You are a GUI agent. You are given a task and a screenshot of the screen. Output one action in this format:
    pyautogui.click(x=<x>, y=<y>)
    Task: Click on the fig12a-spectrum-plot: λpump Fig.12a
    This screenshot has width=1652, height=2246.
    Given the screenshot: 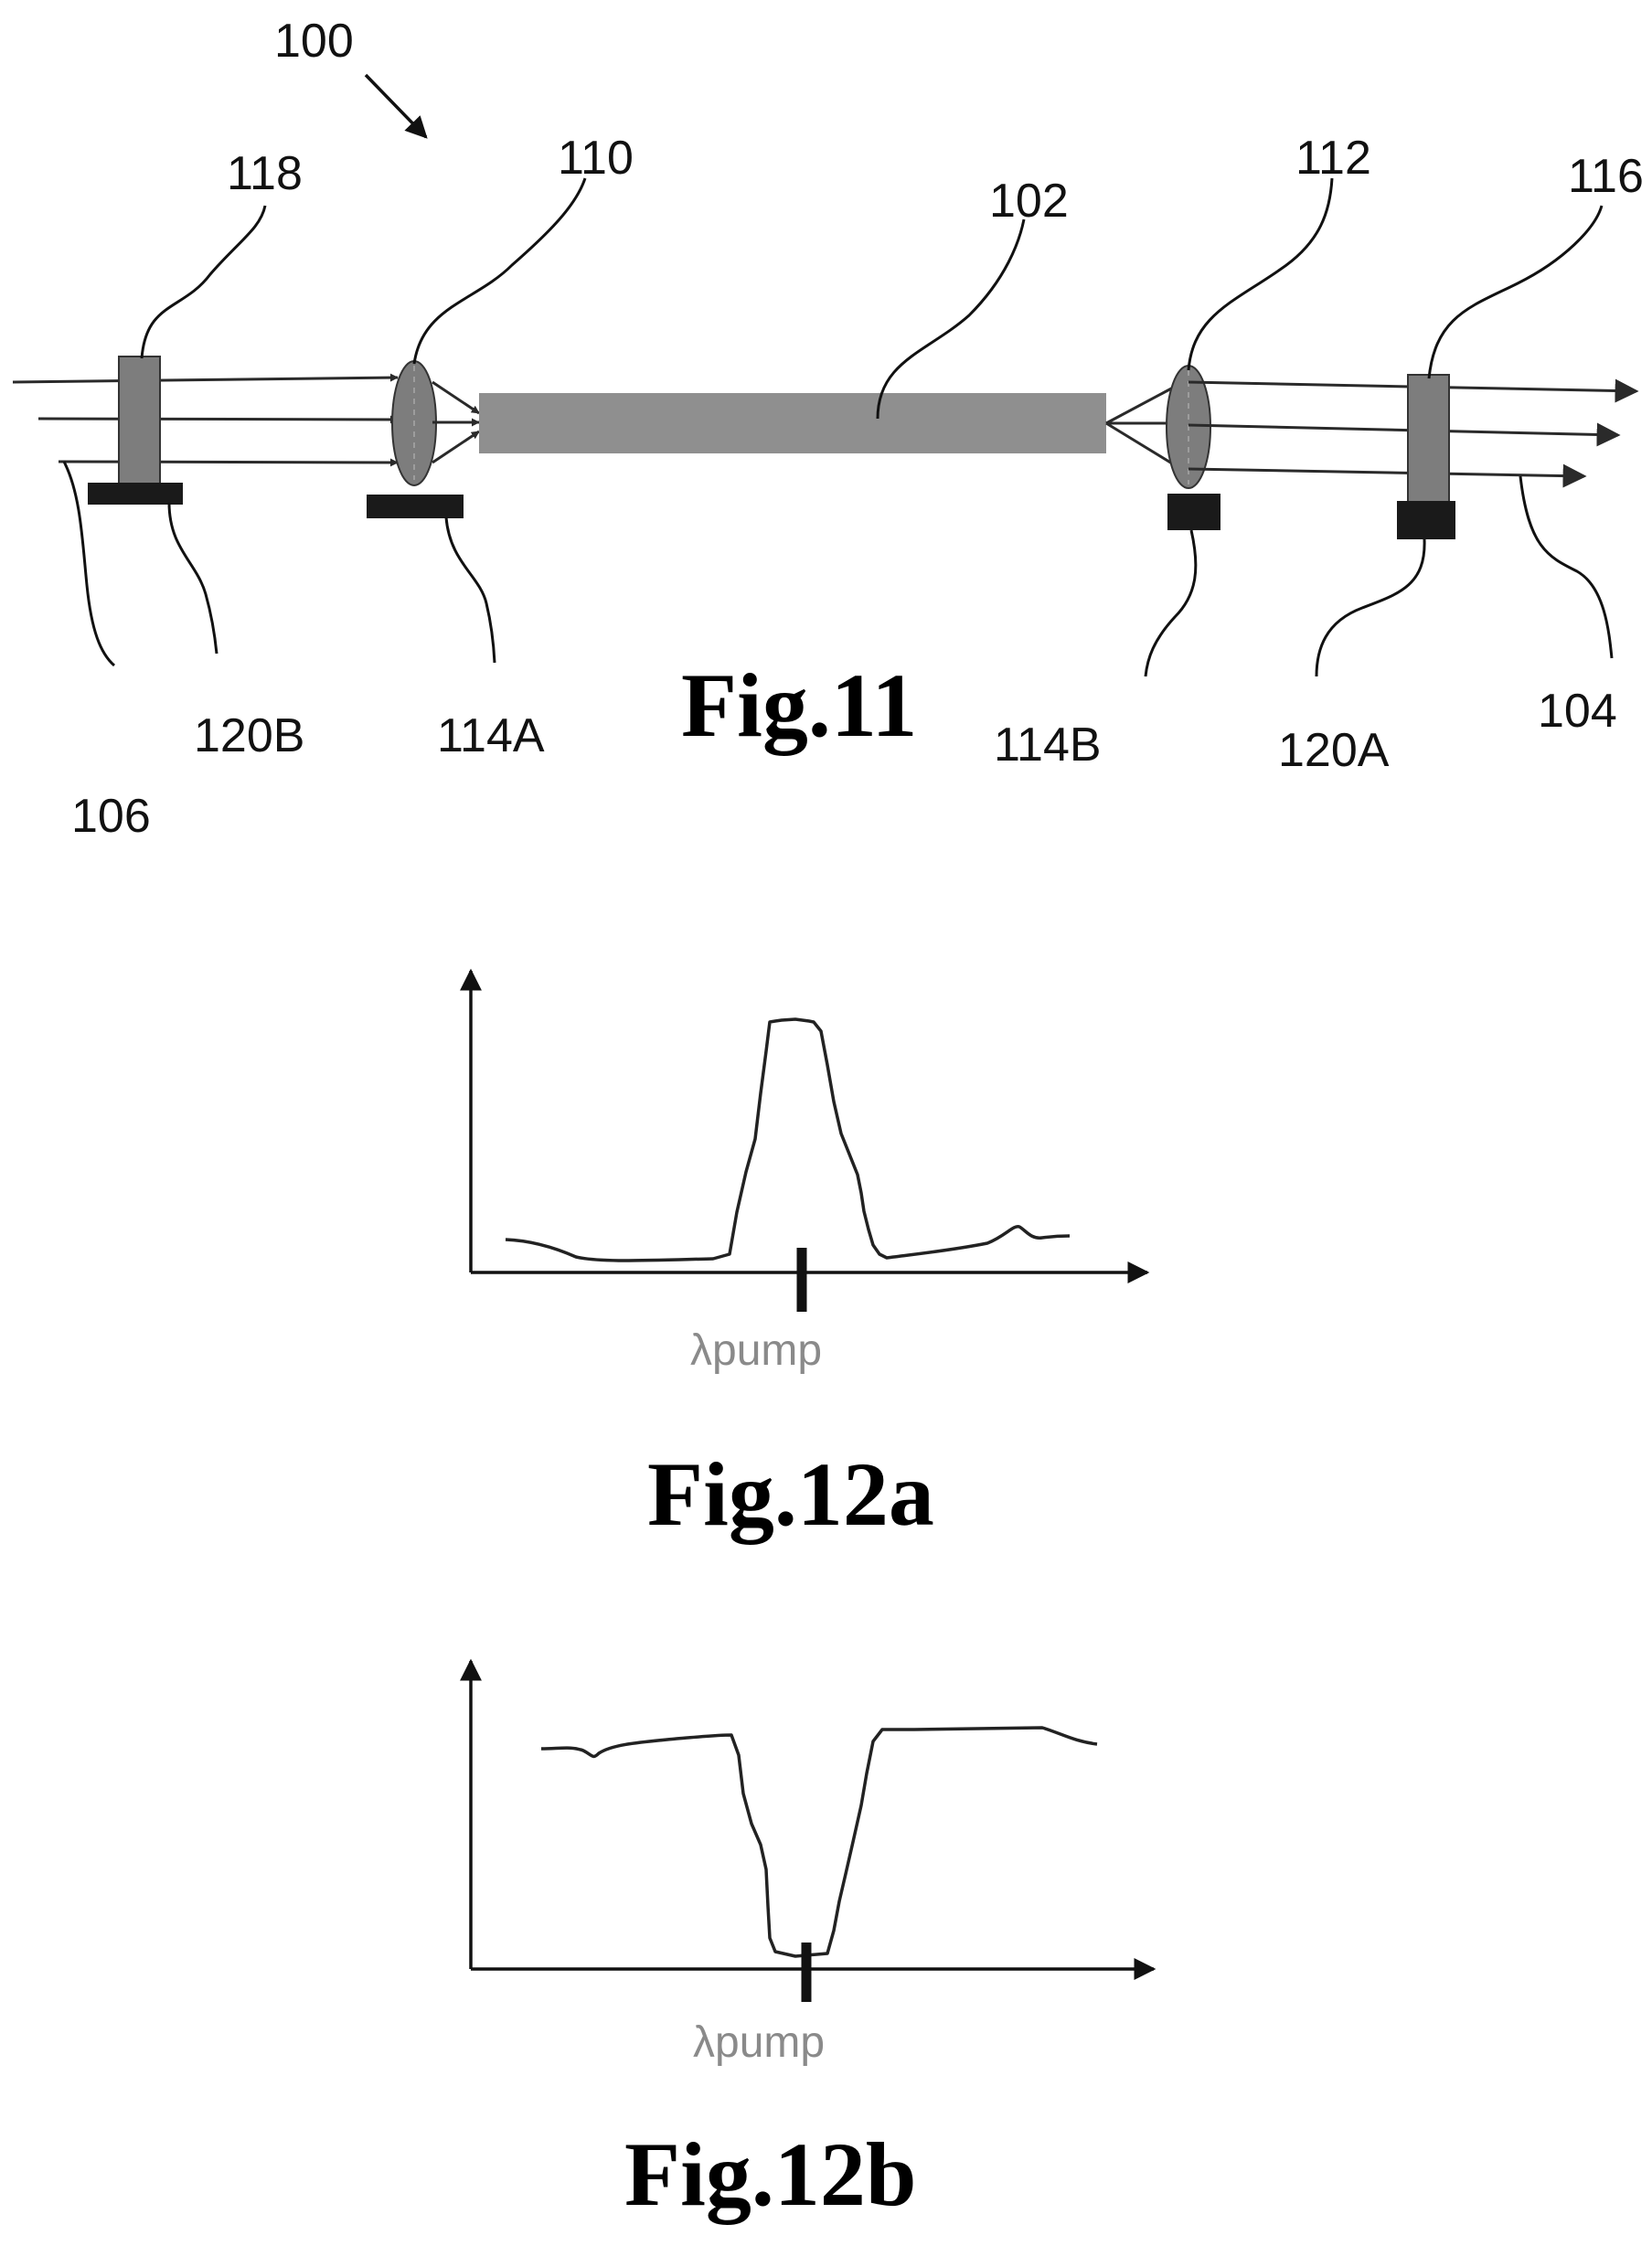 What is the action you would take?
    pyautogui.click(x=809, y=1258)
    